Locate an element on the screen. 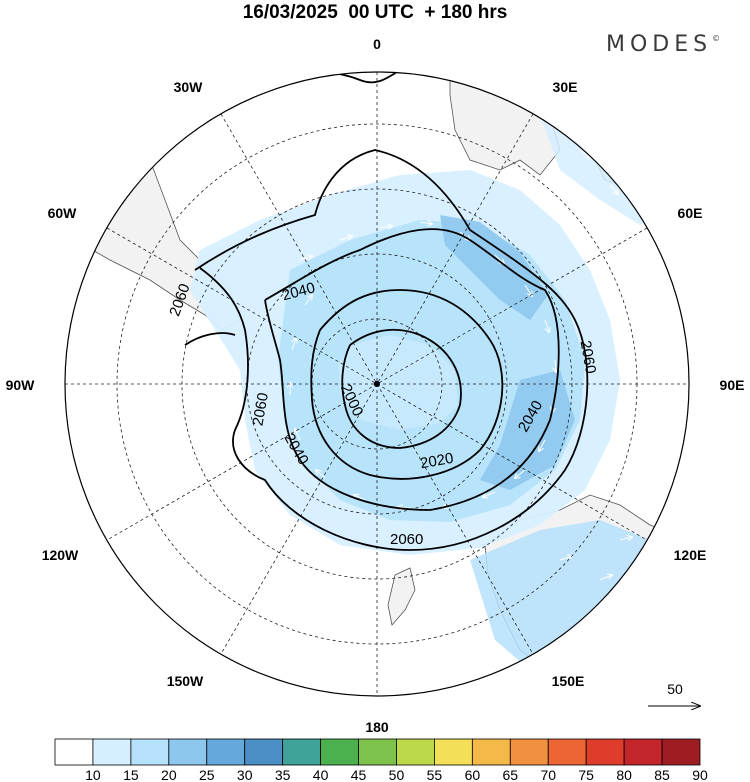 Image resolution: width=750 pixels, height=782 pixels. copyright-mark: © is located at coordinates (716, 38).